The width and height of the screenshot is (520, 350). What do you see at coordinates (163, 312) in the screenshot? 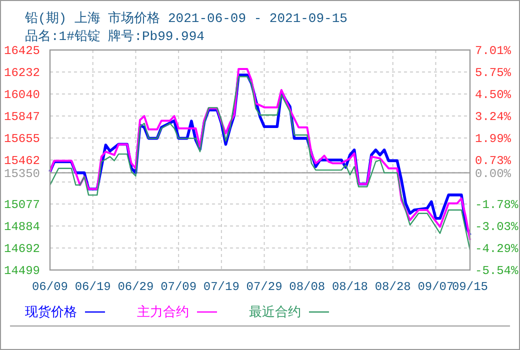
I see `legend-label: 主力合约` at bounding box center [163, 312].